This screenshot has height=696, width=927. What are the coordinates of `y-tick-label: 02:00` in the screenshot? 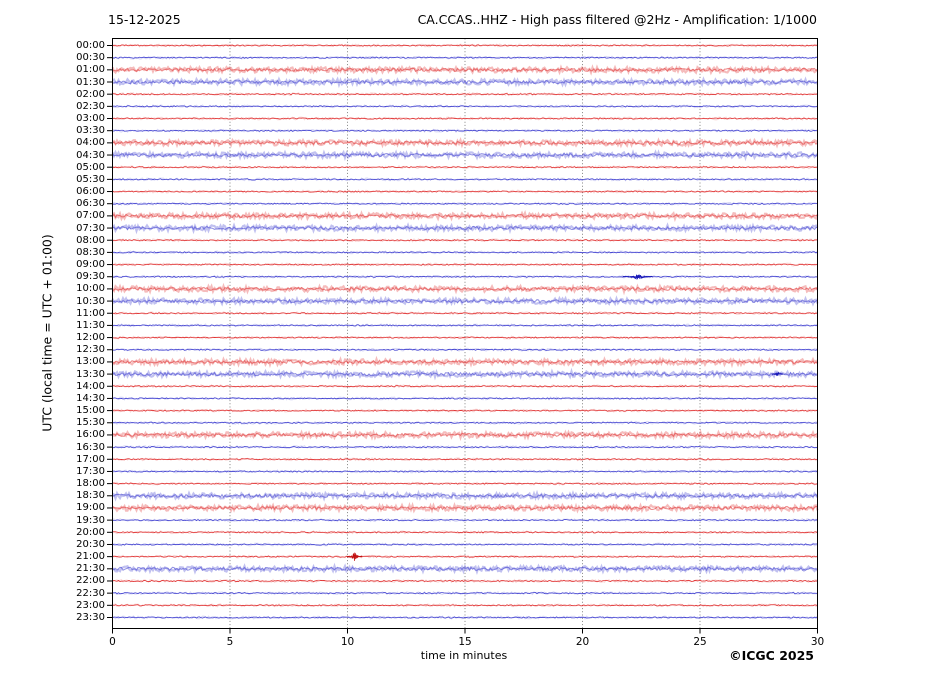 It's located at (90, 94).